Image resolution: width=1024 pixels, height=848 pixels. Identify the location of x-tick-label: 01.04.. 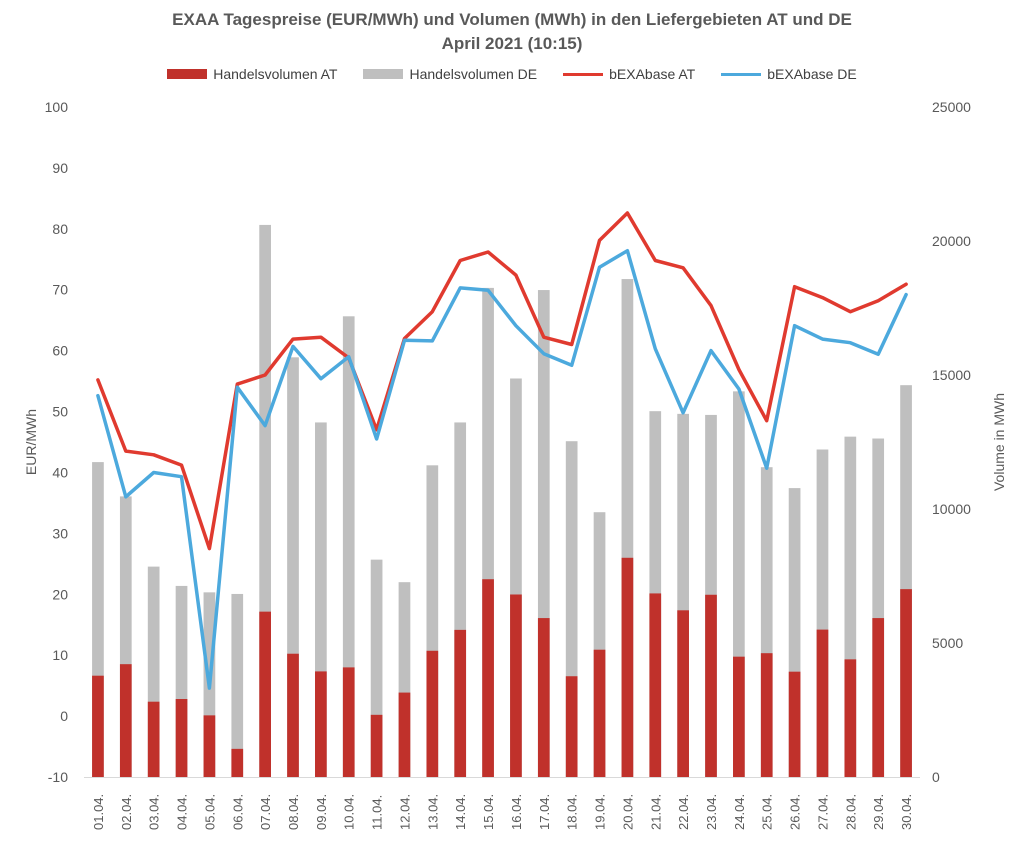
(98, 812).